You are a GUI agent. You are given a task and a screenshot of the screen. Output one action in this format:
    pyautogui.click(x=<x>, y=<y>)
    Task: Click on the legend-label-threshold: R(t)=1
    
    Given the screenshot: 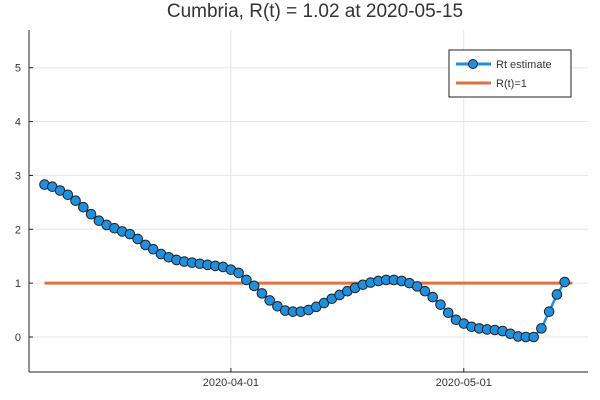 What is the action you would take?
    pyautogui.click(x=511, y=84)
    